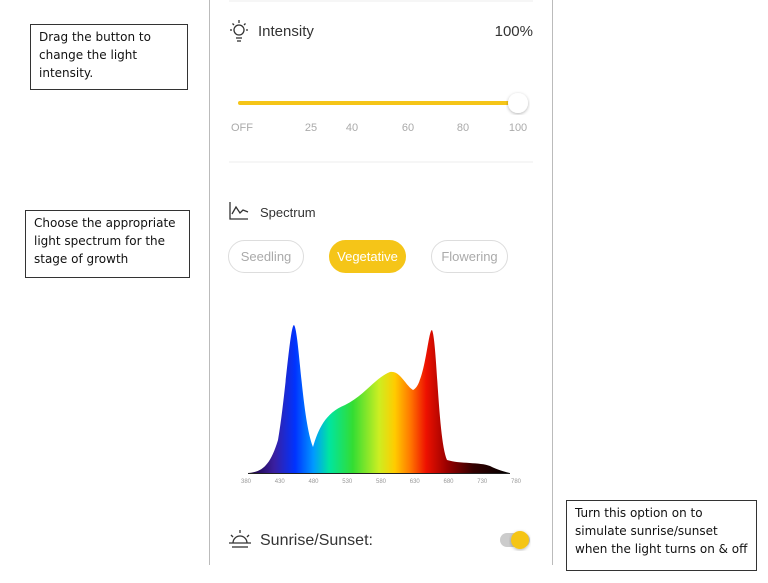 The width and height of the screenshot is (768, 583). I want to click on slider-label: 40, so click(352, 128).